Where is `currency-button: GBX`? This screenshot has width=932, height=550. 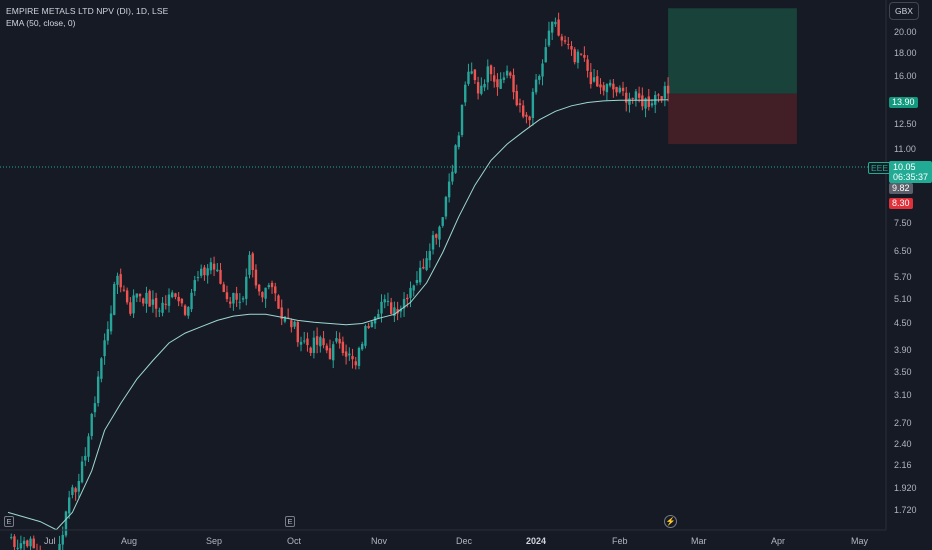
currency-button: GBX is located at coordinates (904, 11).